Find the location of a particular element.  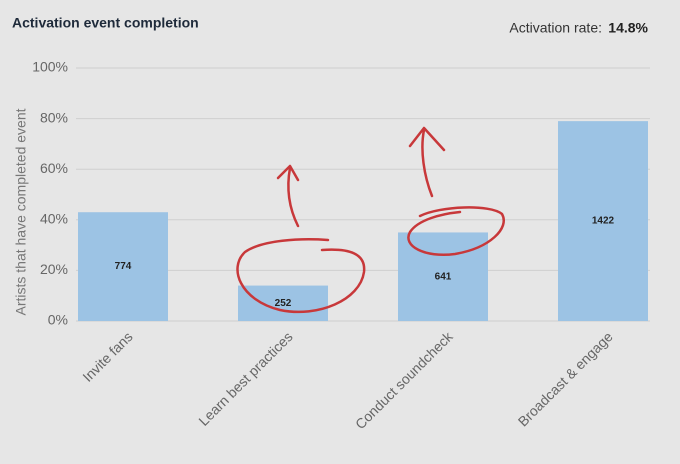

bar-count-label: 1422 is located at coordinates (603, 221).